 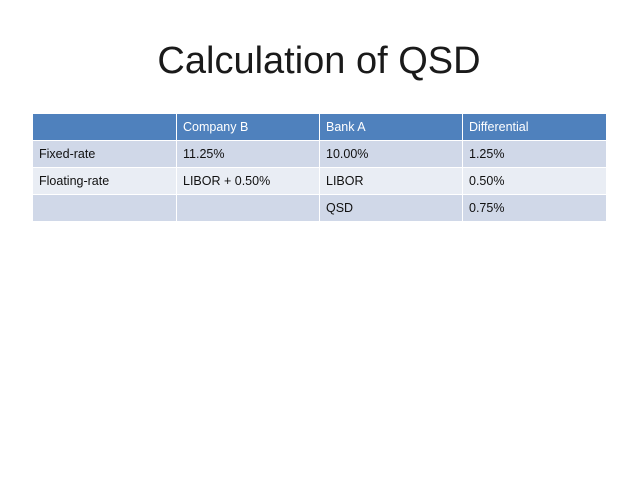 What do you see at coordinates (248, 154) in the screenshot?
I see `table-cell: 11.25%` at bounding box center [248, 154].